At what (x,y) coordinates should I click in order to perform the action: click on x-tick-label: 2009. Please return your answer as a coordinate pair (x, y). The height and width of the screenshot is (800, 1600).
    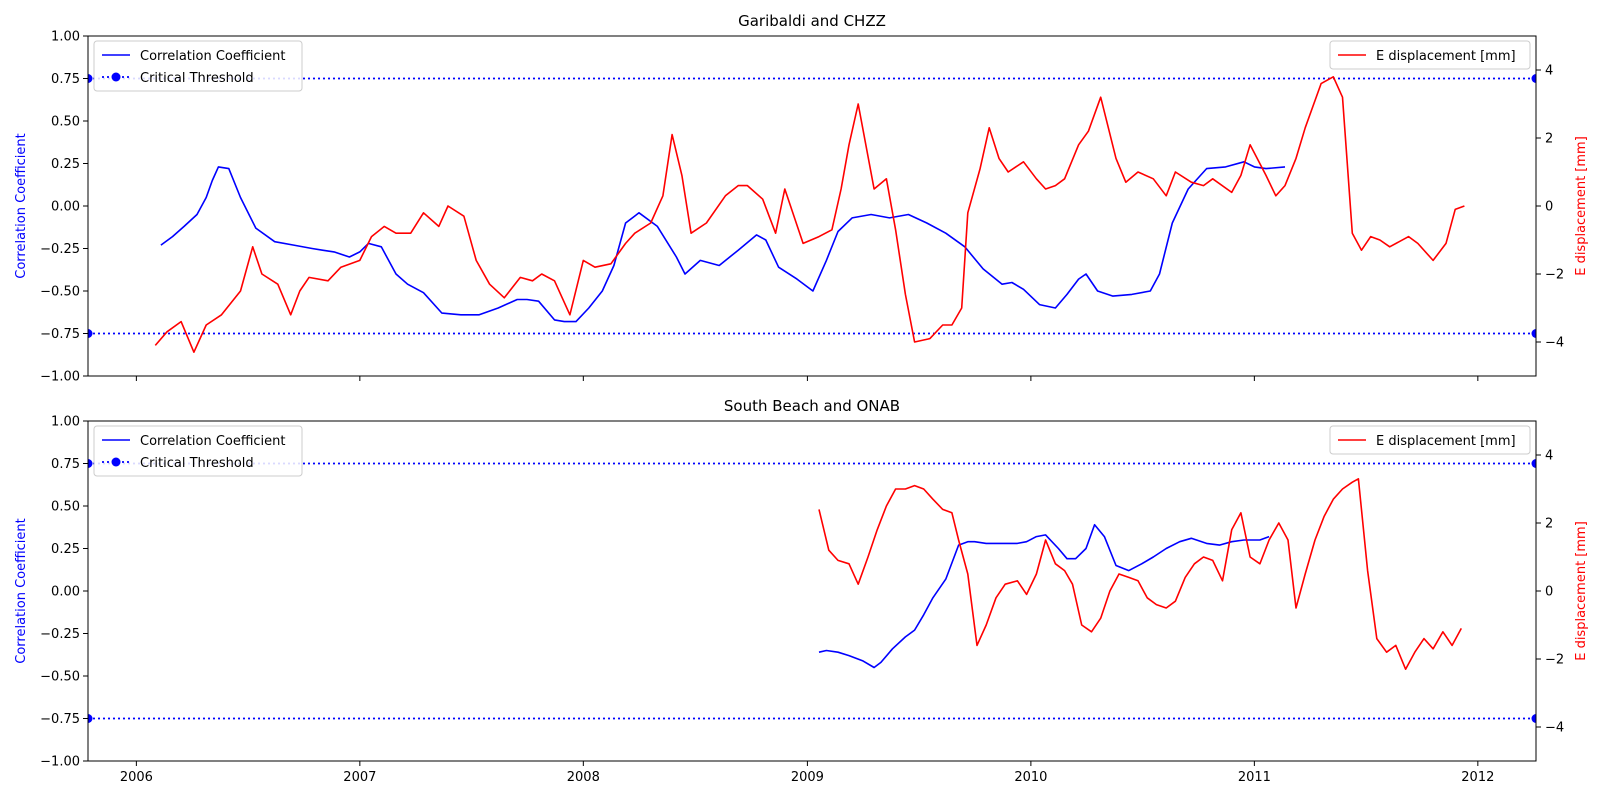
    Looking at the image, I should click on (807, 777).